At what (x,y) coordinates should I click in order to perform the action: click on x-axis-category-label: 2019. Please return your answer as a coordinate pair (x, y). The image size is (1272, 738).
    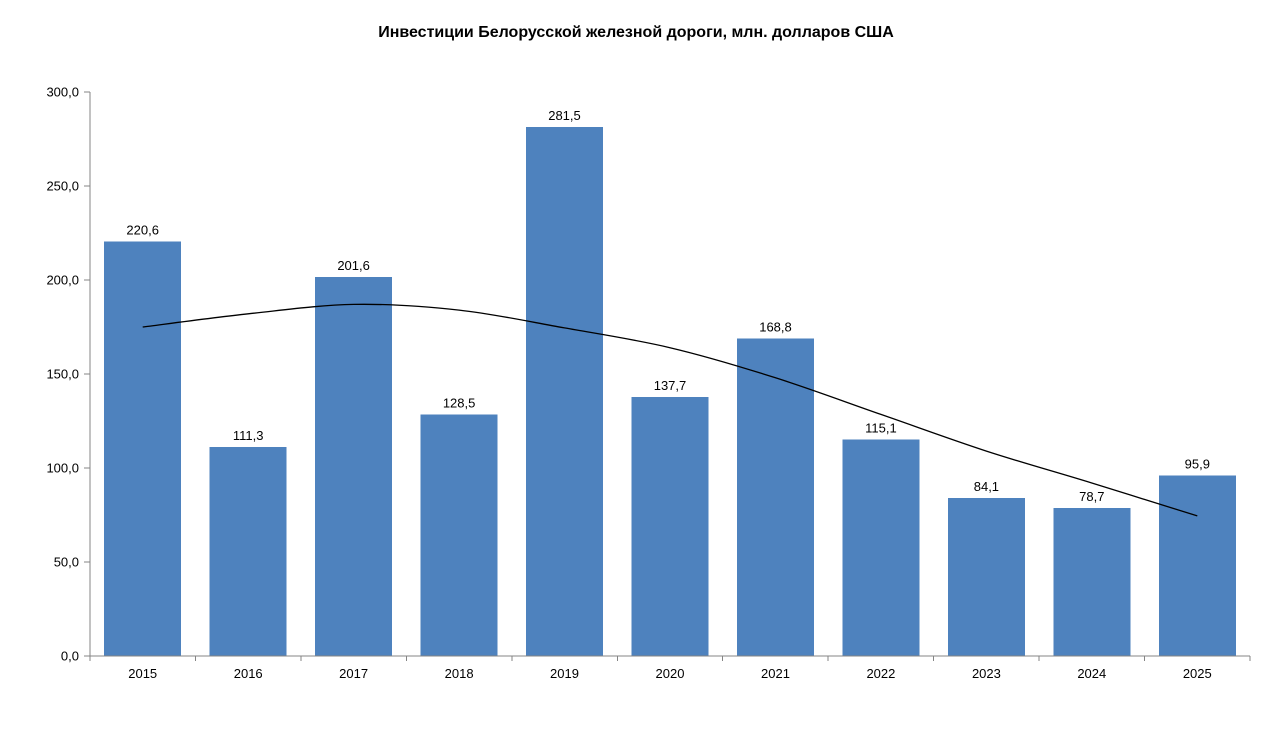
    Looking at the image, I should click on (564, 673).